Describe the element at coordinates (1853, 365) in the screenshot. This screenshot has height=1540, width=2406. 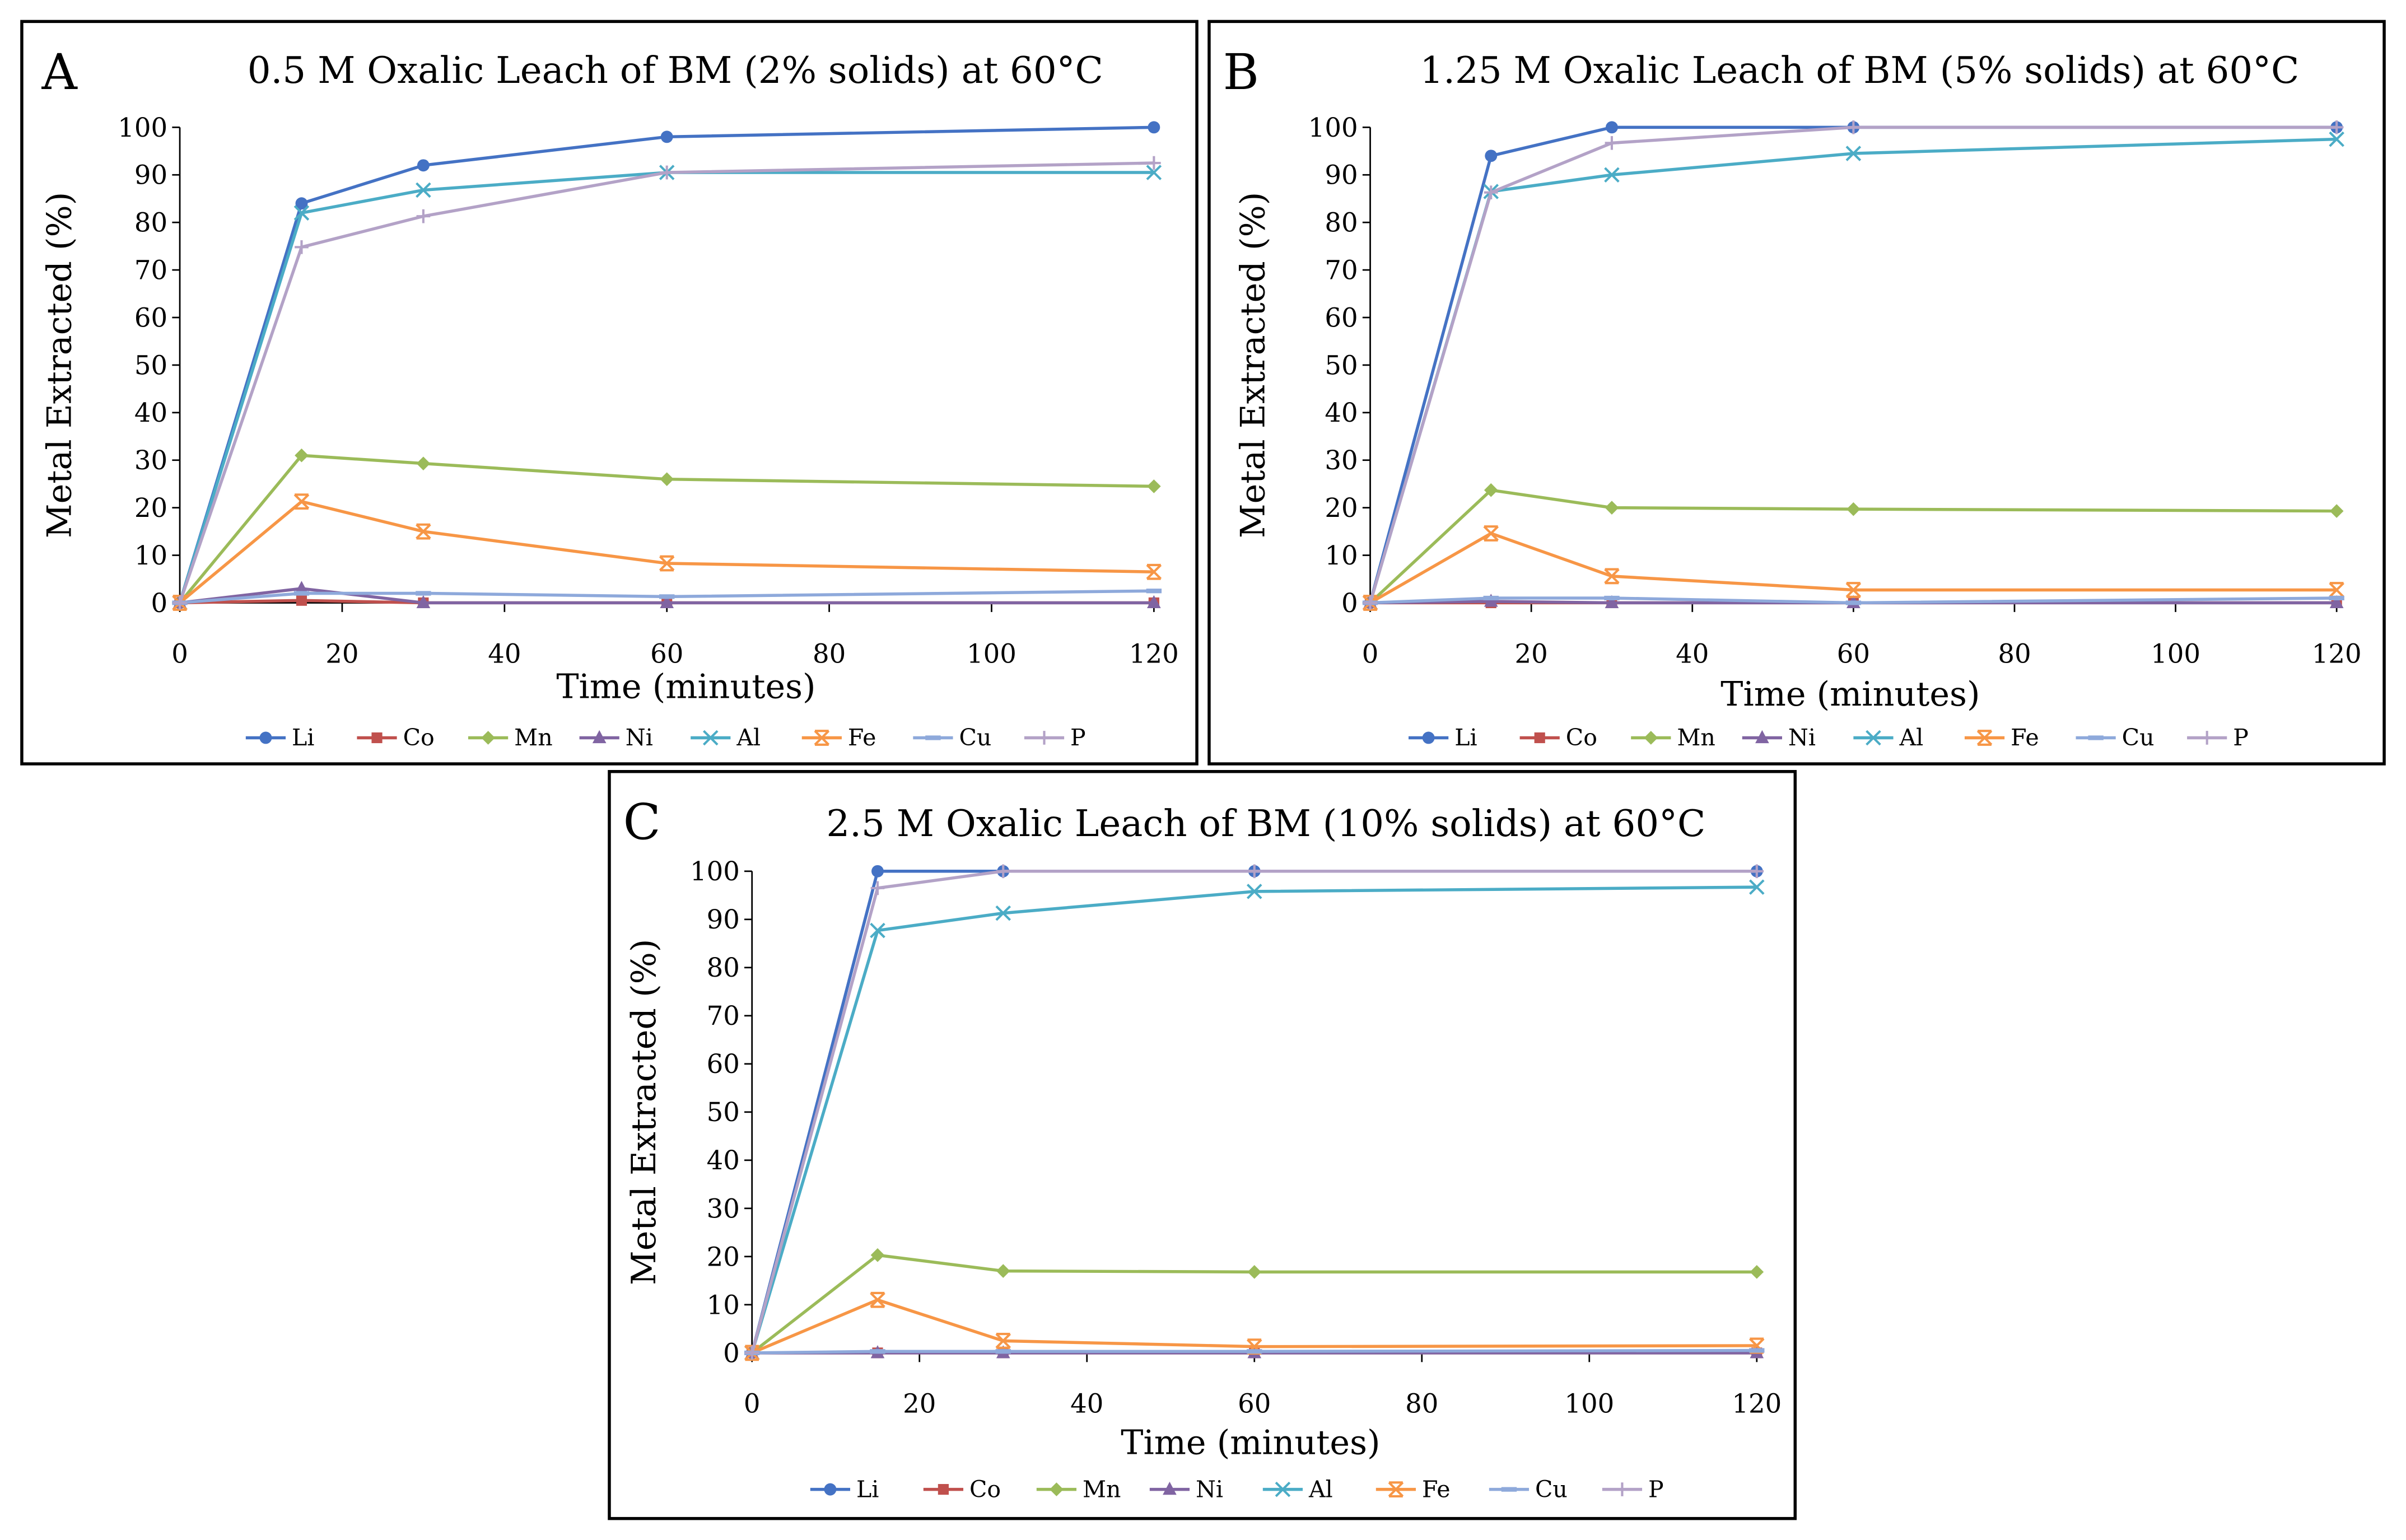
I see `series-p` at that location.